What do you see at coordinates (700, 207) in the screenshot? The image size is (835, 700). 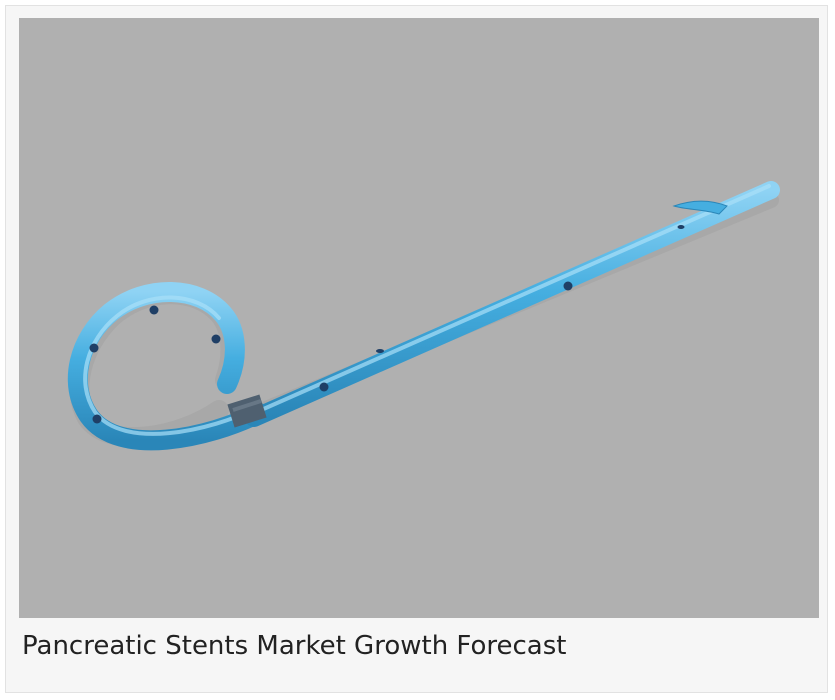 I see `stent-flap` at bounding box center [700, 207].